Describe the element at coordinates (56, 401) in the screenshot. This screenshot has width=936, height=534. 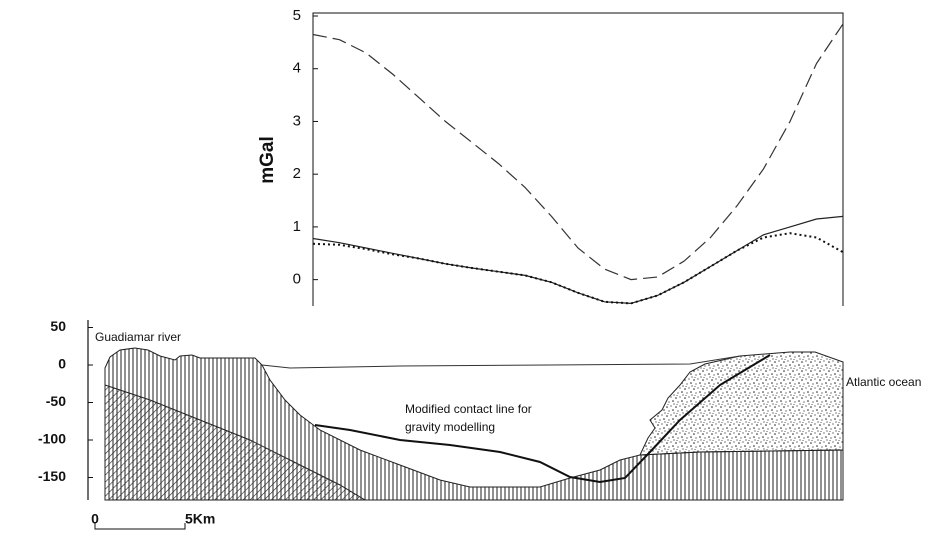
I see `y-tick-label: -50` at that location.